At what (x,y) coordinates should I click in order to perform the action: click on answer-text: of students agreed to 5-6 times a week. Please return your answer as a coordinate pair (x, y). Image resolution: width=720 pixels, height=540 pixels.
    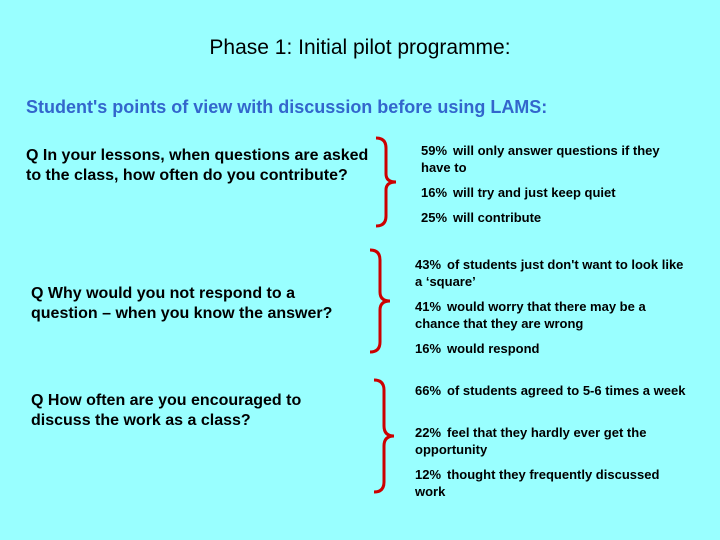
    Looking at the image, I should click on (566, 390).